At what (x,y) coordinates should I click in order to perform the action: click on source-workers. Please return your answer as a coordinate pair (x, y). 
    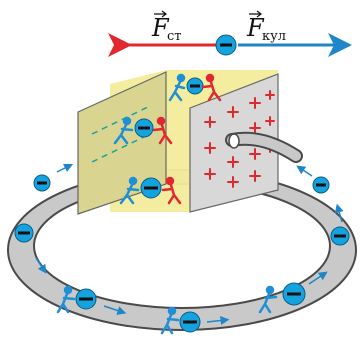
    Looking at the image, I should click on (167, 139).